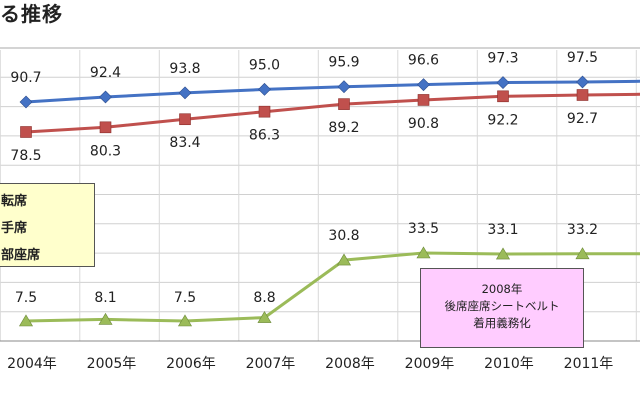  What do you see at coordinates (350, 364) in the screenshot?
I see `x-tick-label: 2008年` at bounding box center [350, 364].